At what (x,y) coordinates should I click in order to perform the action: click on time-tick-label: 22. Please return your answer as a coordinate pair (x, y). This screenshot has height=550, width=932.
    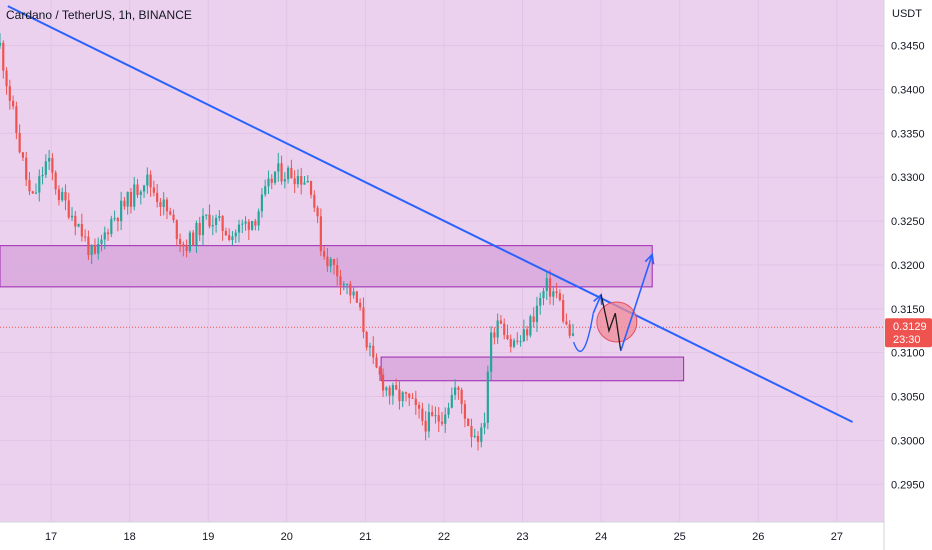
    Looking at the image, I should click on (444, 537).